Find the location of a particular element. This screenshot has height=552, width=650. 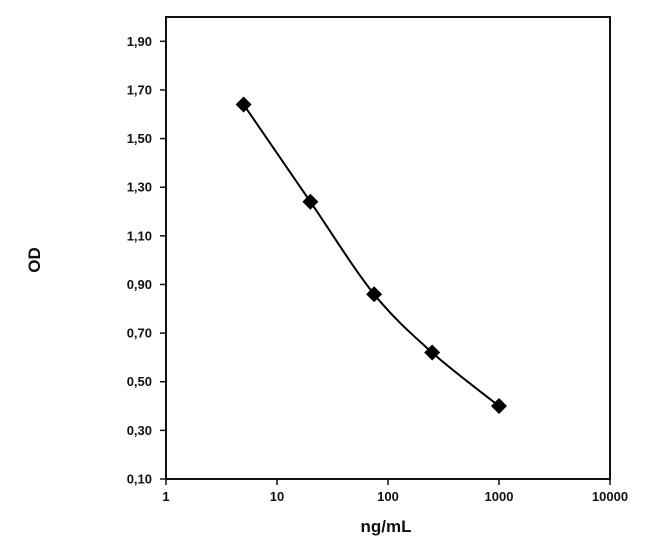

x-tick-label: 1 is located at coordinates (165, 496).